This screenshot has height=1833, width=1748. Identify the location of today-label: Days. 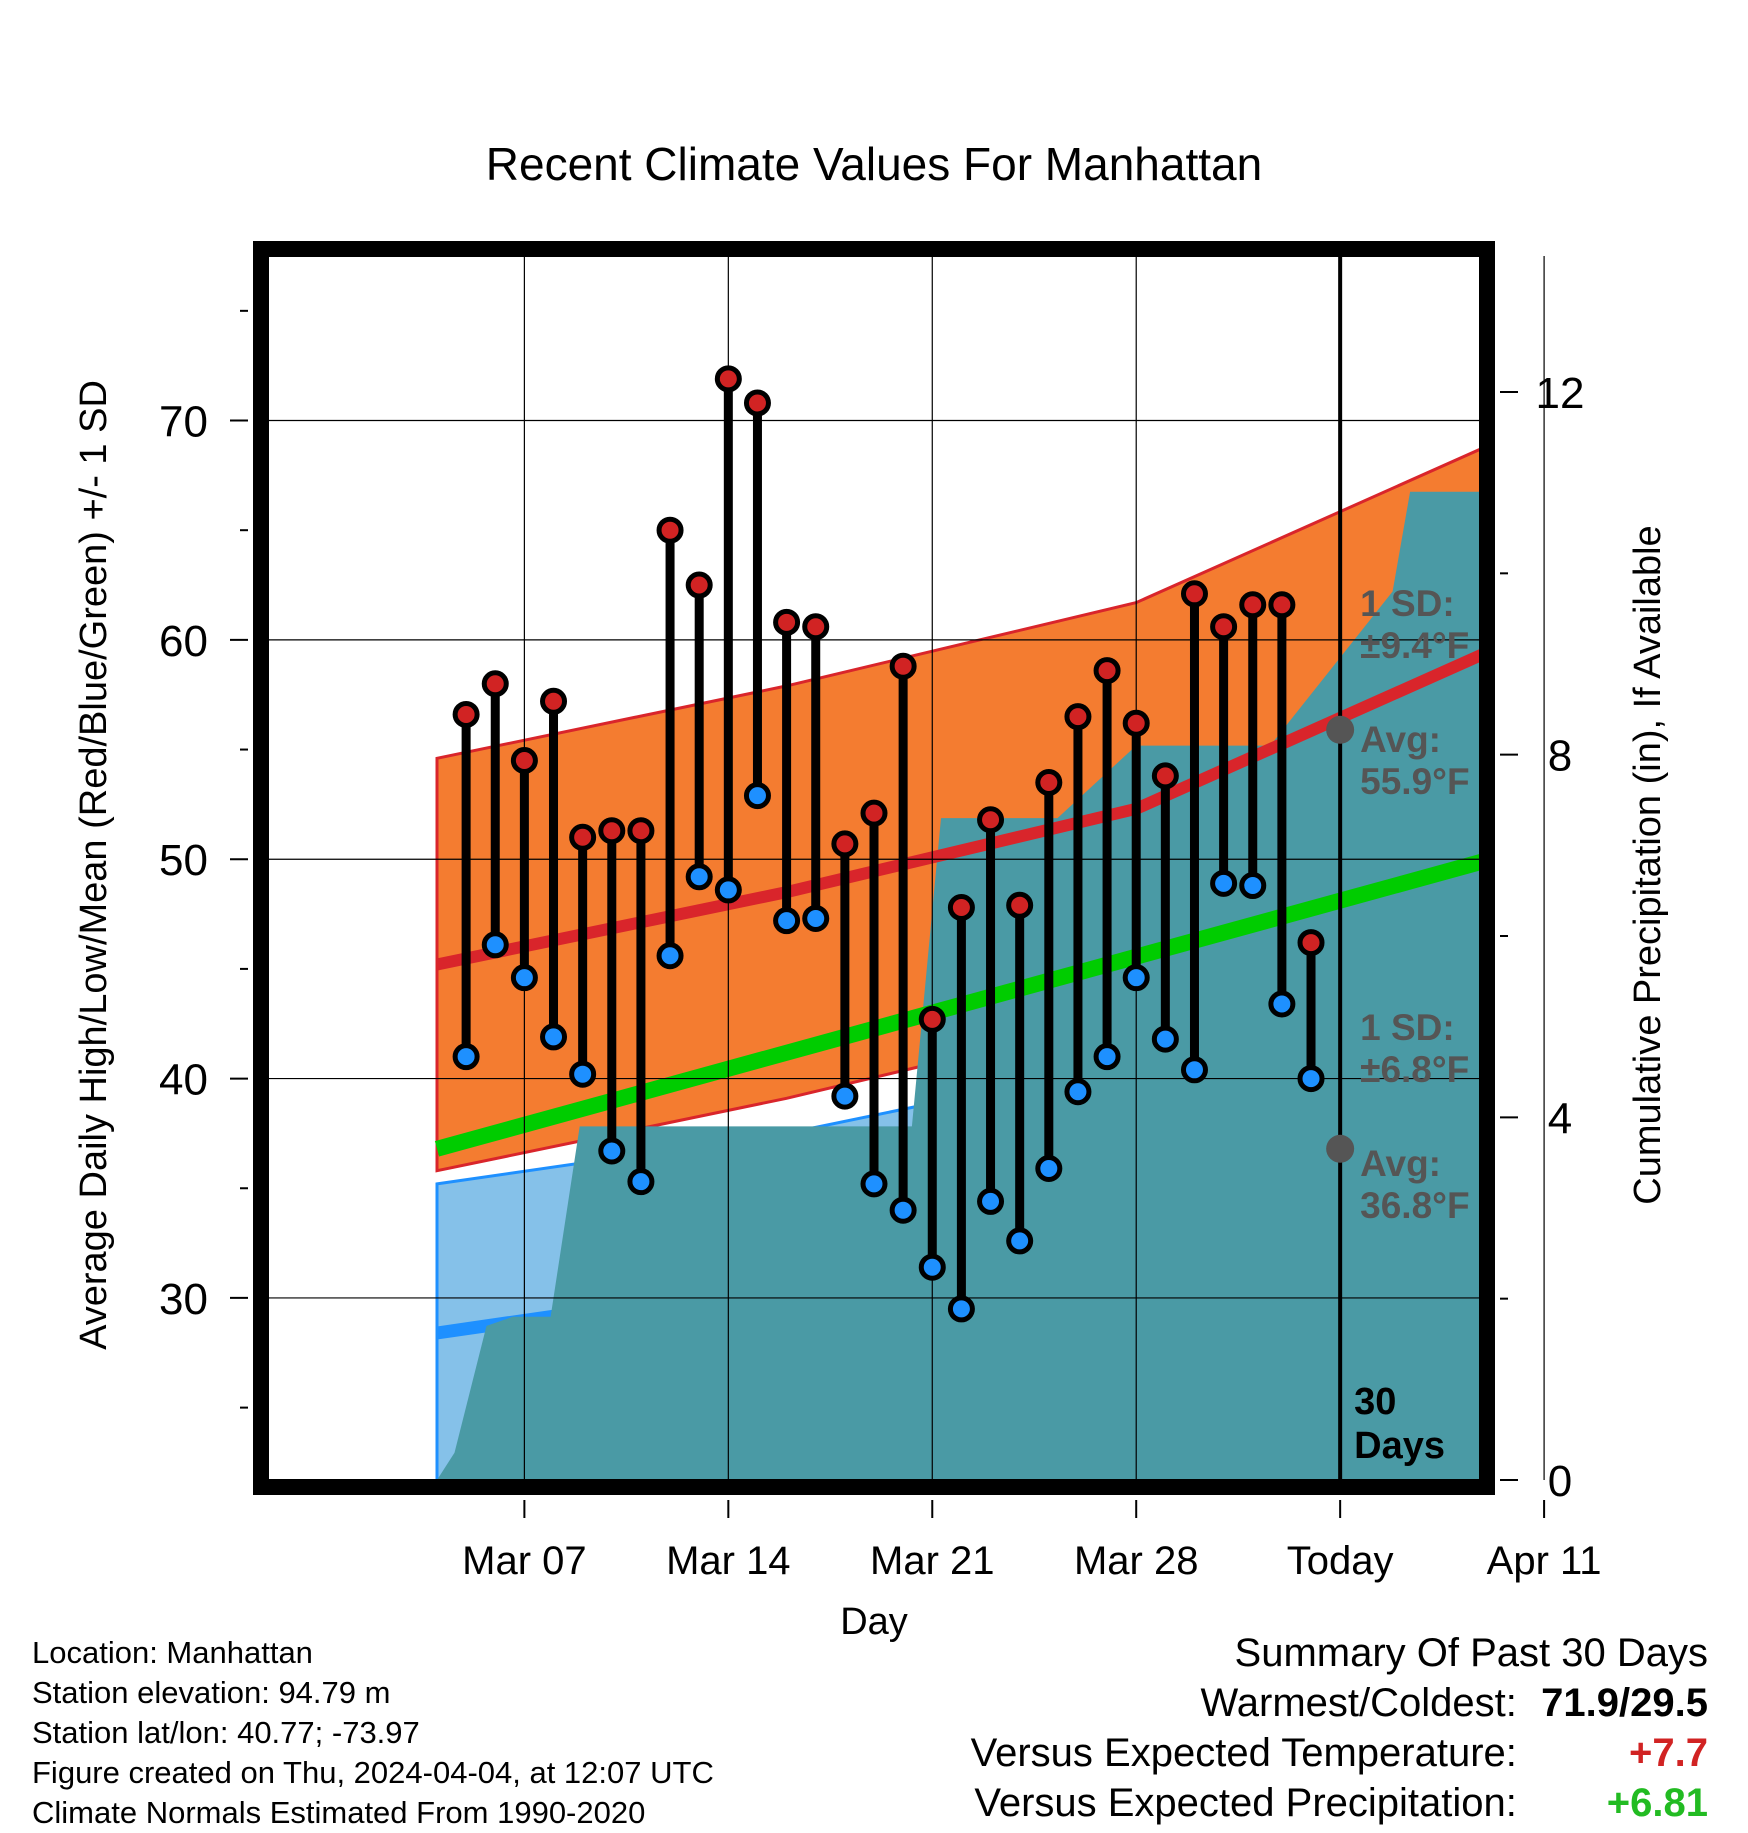
(1399, 1446).